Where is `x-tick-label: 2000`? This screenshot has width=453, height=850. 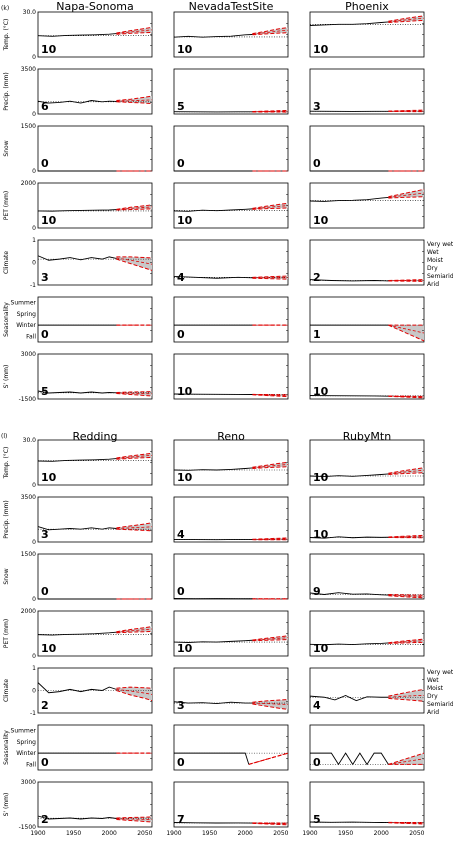 x-tick-label: 2000 is located at coordinates (245, 833).